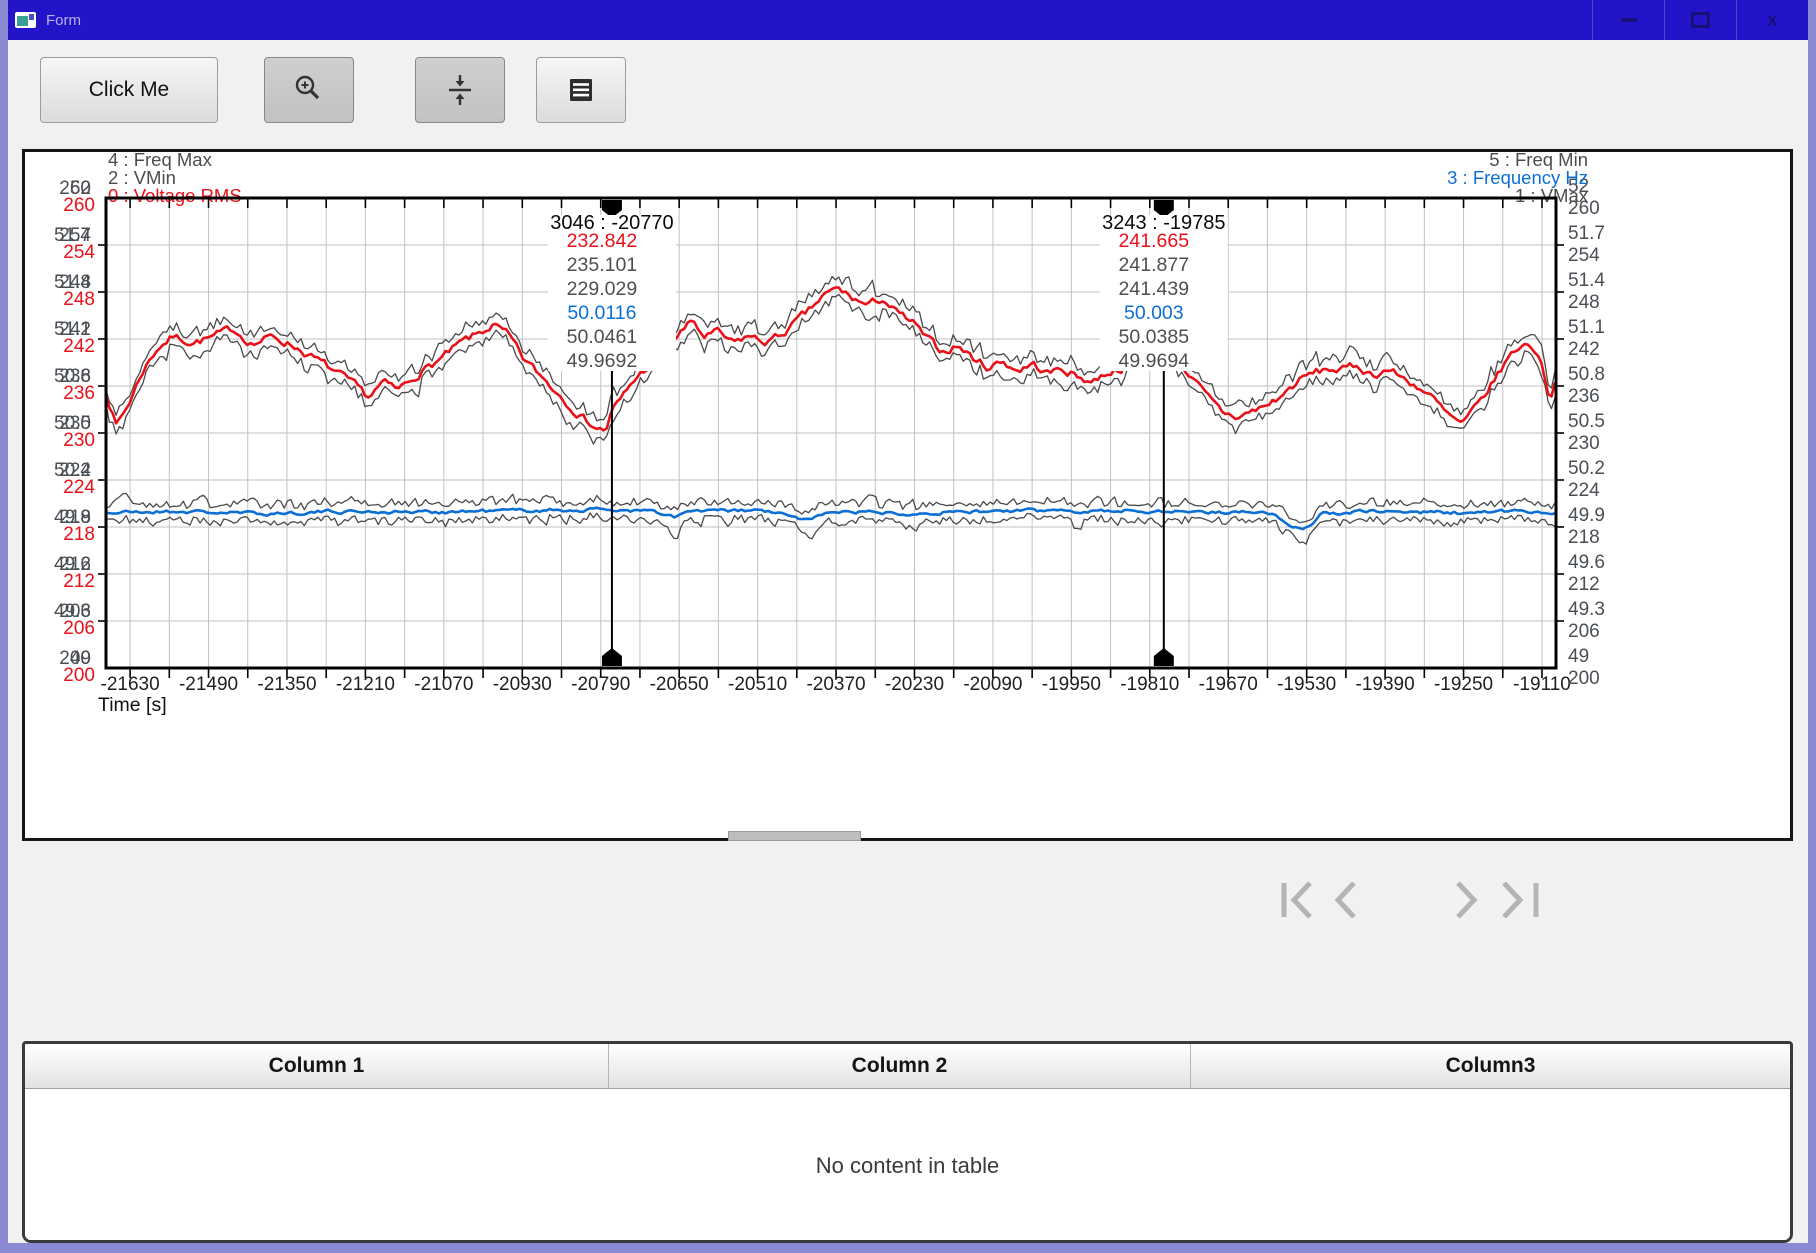 Image resolution: width=1816 pixels, height=1253 pixels. What do you see at coordinates (79, 346) in the screenshot?
I see `svg-text: 242` at bounding box center [79, 346].